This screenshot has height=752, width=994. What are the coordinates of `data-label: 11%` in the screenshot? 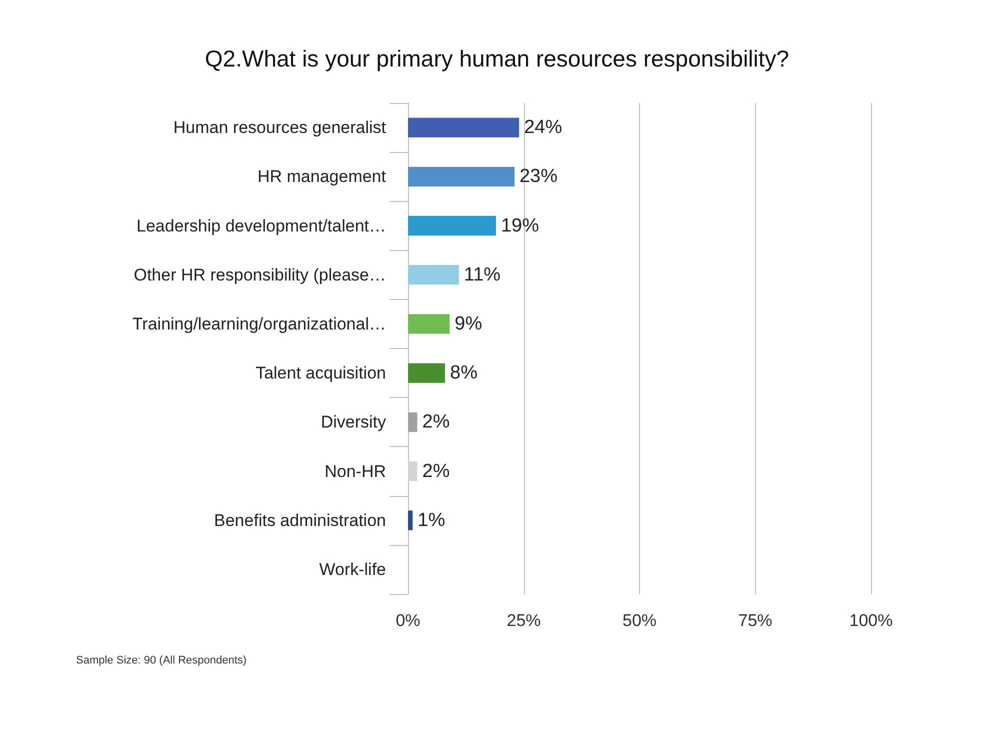 It's located at (482, 275).